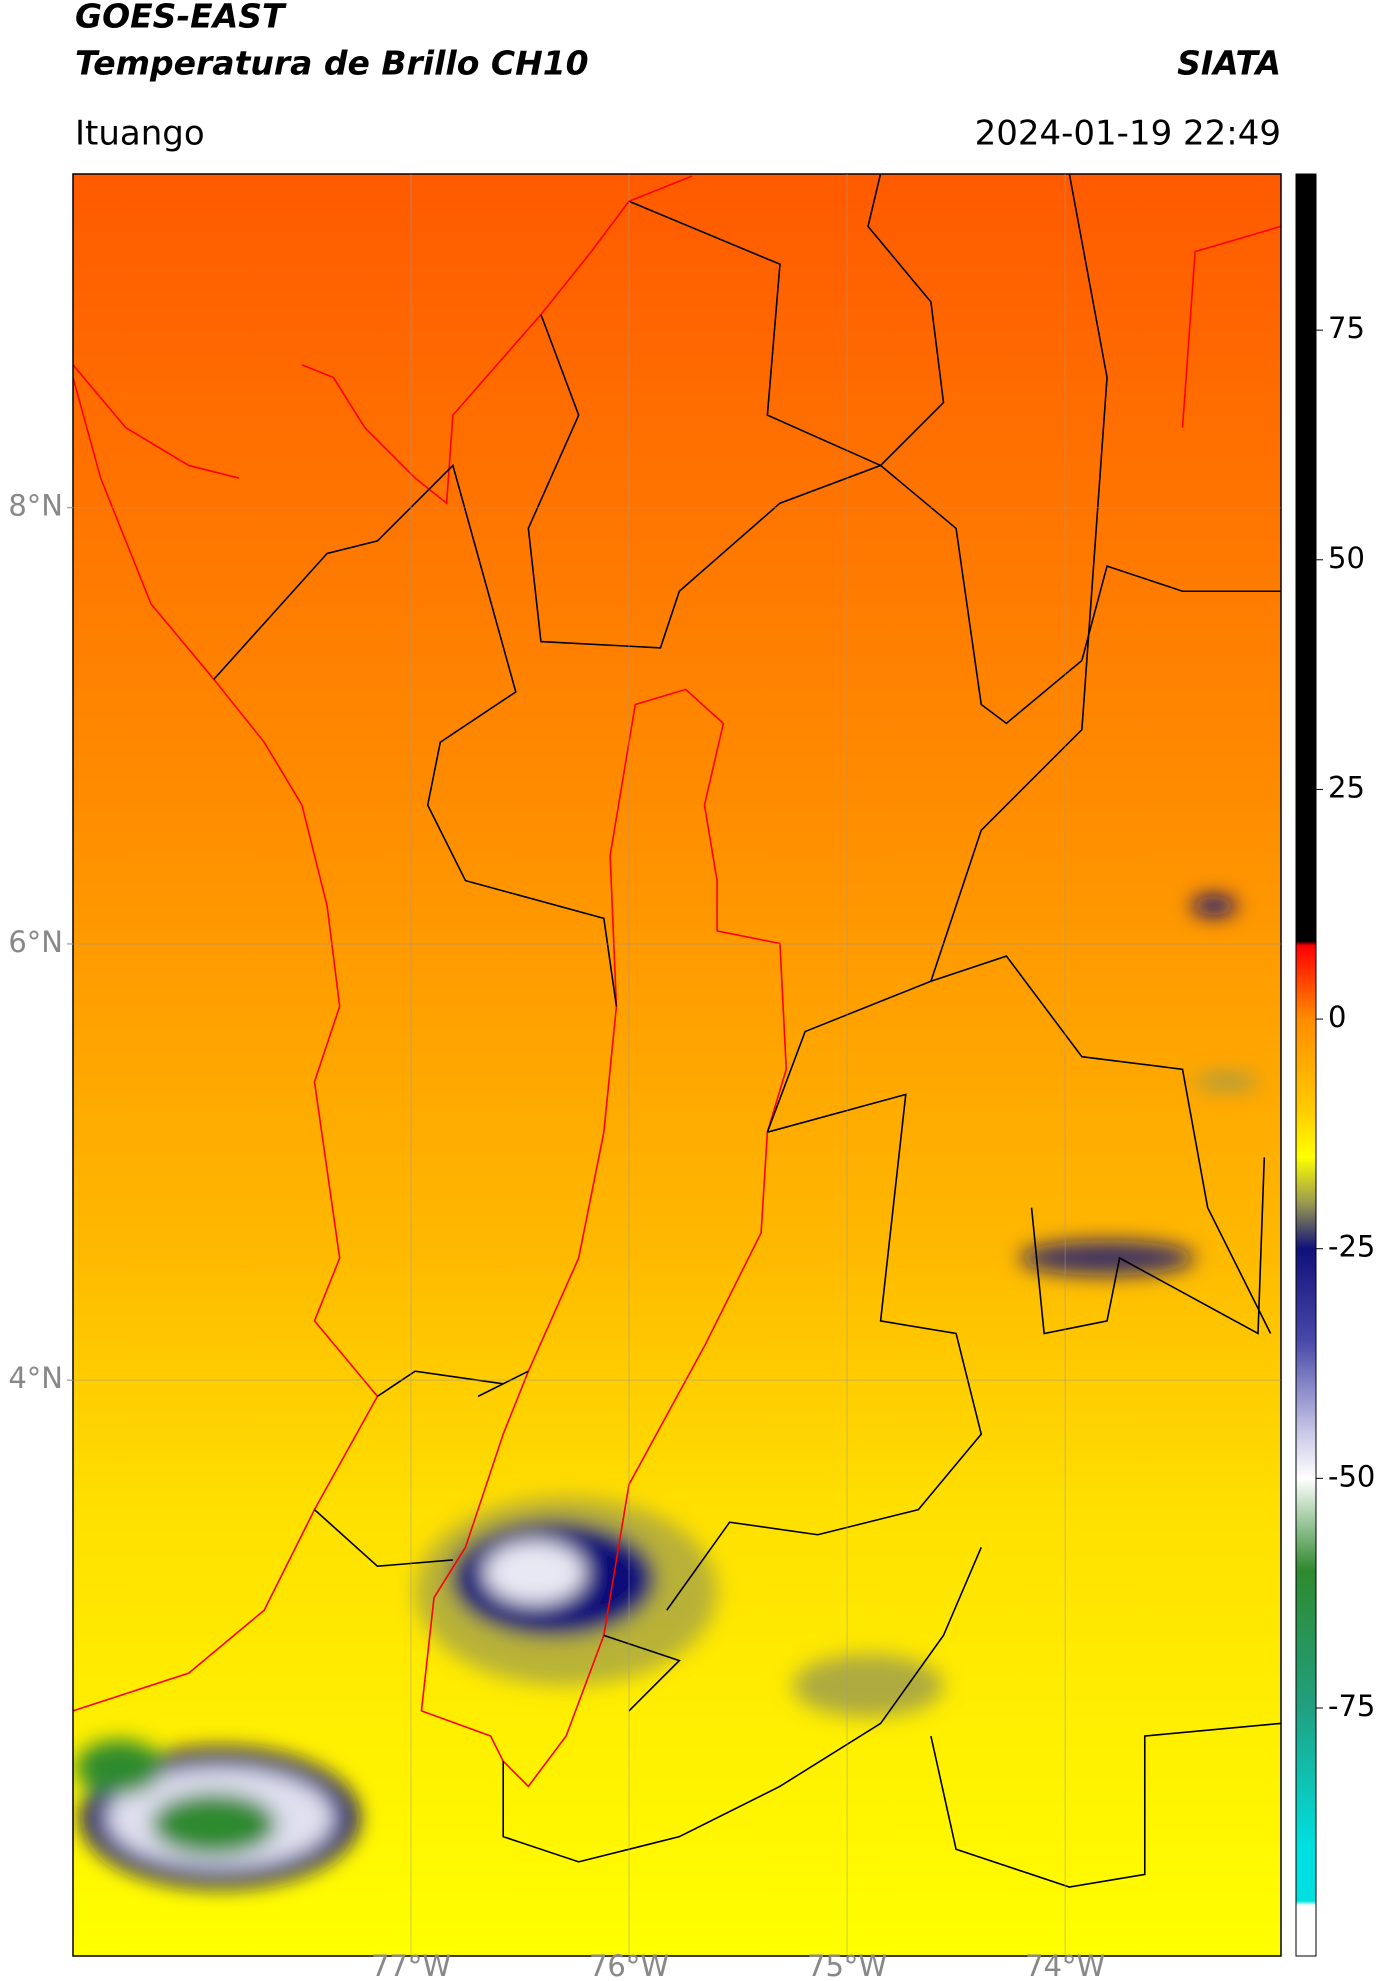  I want to click on y-tick-label: 8°N, so click(35, 506).